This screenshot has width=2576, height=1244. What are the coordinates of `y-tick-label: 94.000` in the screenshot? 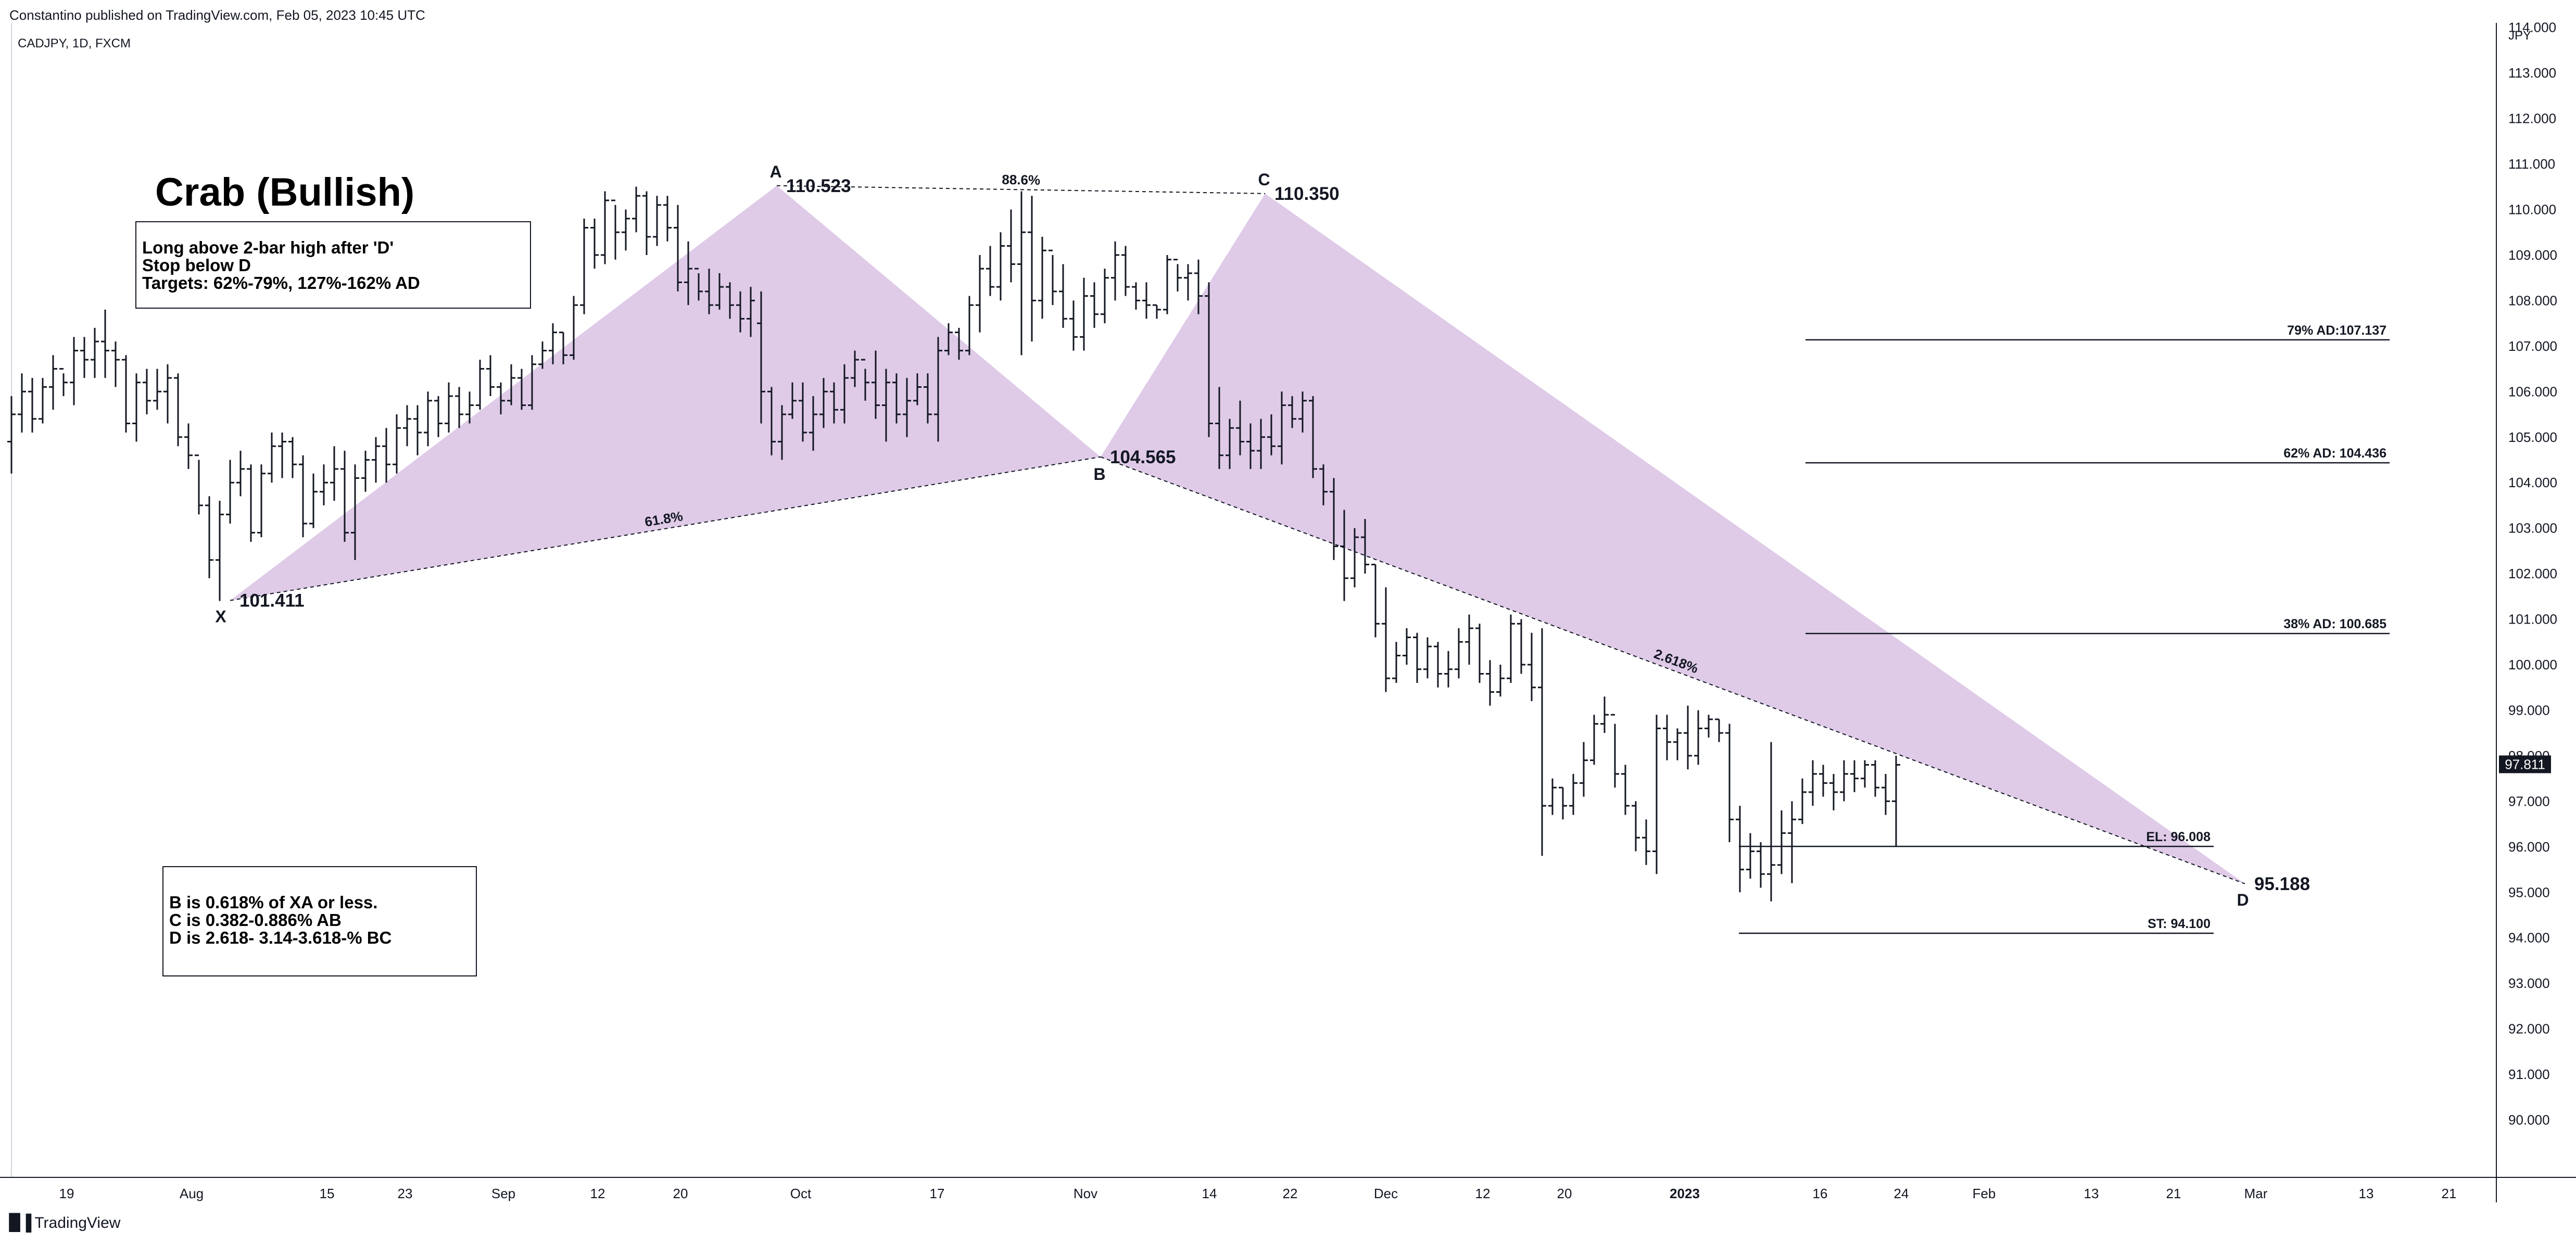 It's located at (2529, 938).